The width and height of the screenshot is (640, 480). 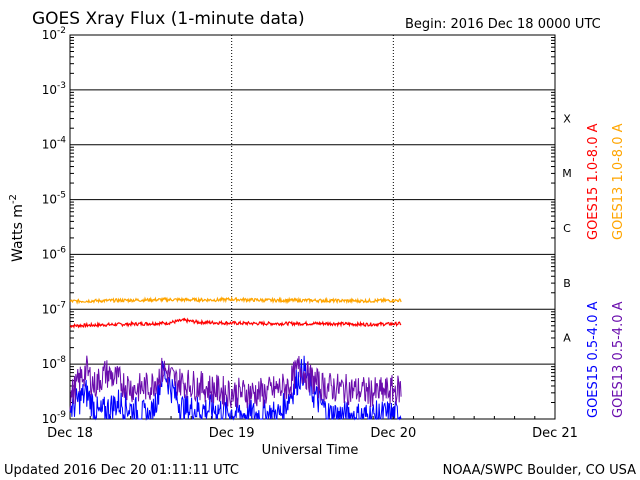 I want to click on source-credit: NOAA/SWPC Boulder, CO USA, so click(x=539, y=470).